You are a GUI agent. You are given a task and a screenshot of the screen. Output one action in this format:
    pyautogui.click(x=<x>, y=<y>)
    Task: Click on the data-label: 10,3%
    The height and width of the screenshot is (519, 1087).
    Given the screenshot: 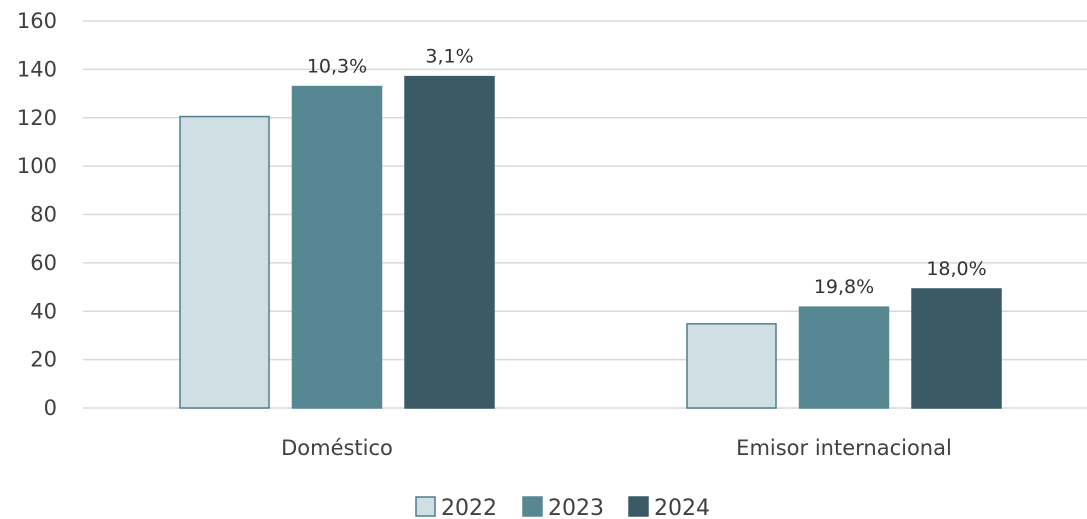 What is the action you would take?
    pyautogui.click(x=337, y=67)
    